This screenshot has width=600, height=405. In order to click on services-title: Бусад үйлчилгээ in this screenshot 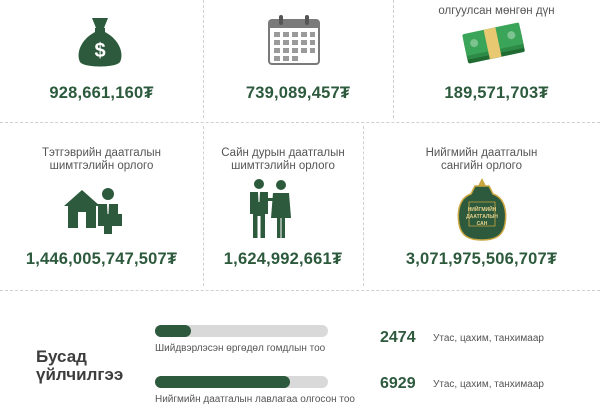, I will do `click(79, 366)`.